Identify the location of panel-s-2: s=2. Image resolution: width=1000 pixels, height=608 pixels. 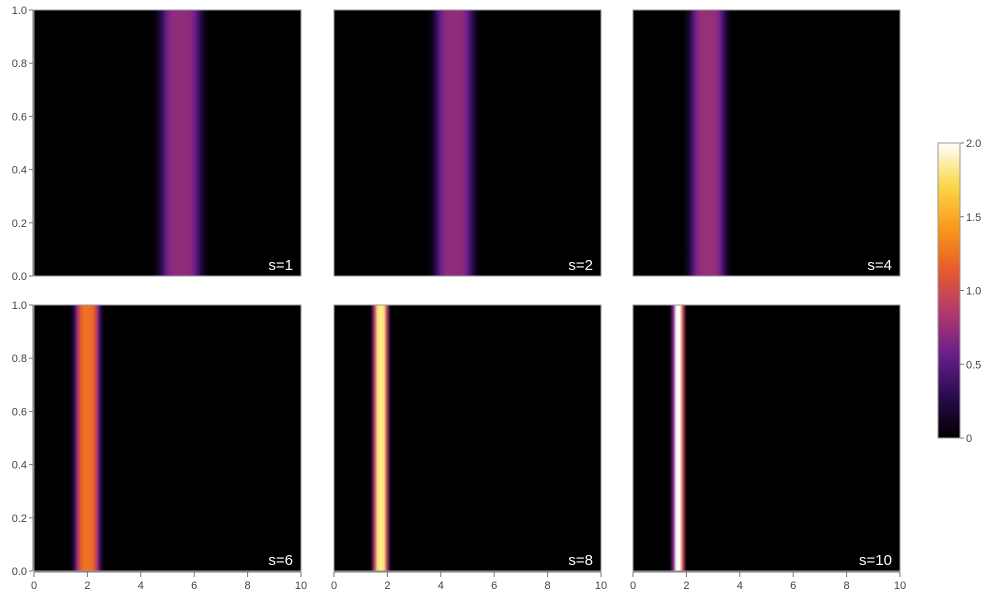
(467, 143).